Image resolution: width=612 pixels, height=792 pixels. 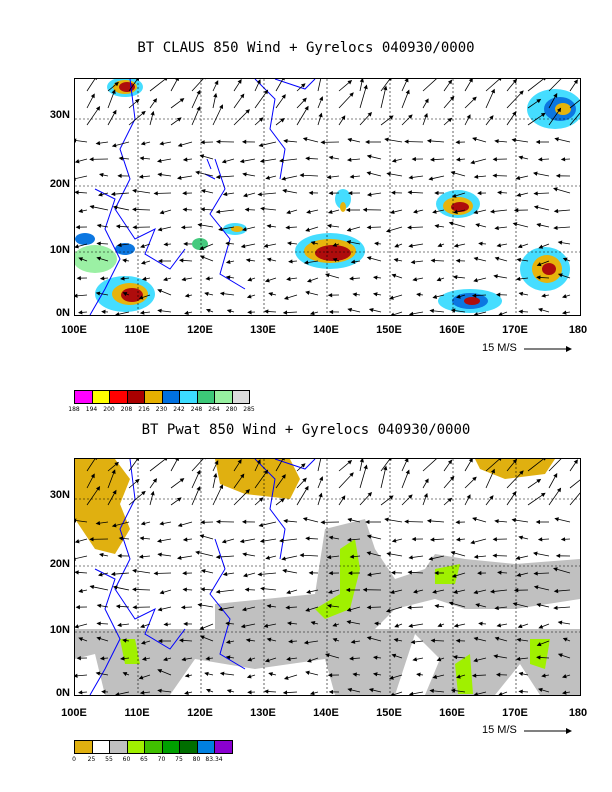 What do you see at coordinates (499, 348) in the screenshot?
I see `top-scale-text: 15 M/S` at bounding box center [499, 348].